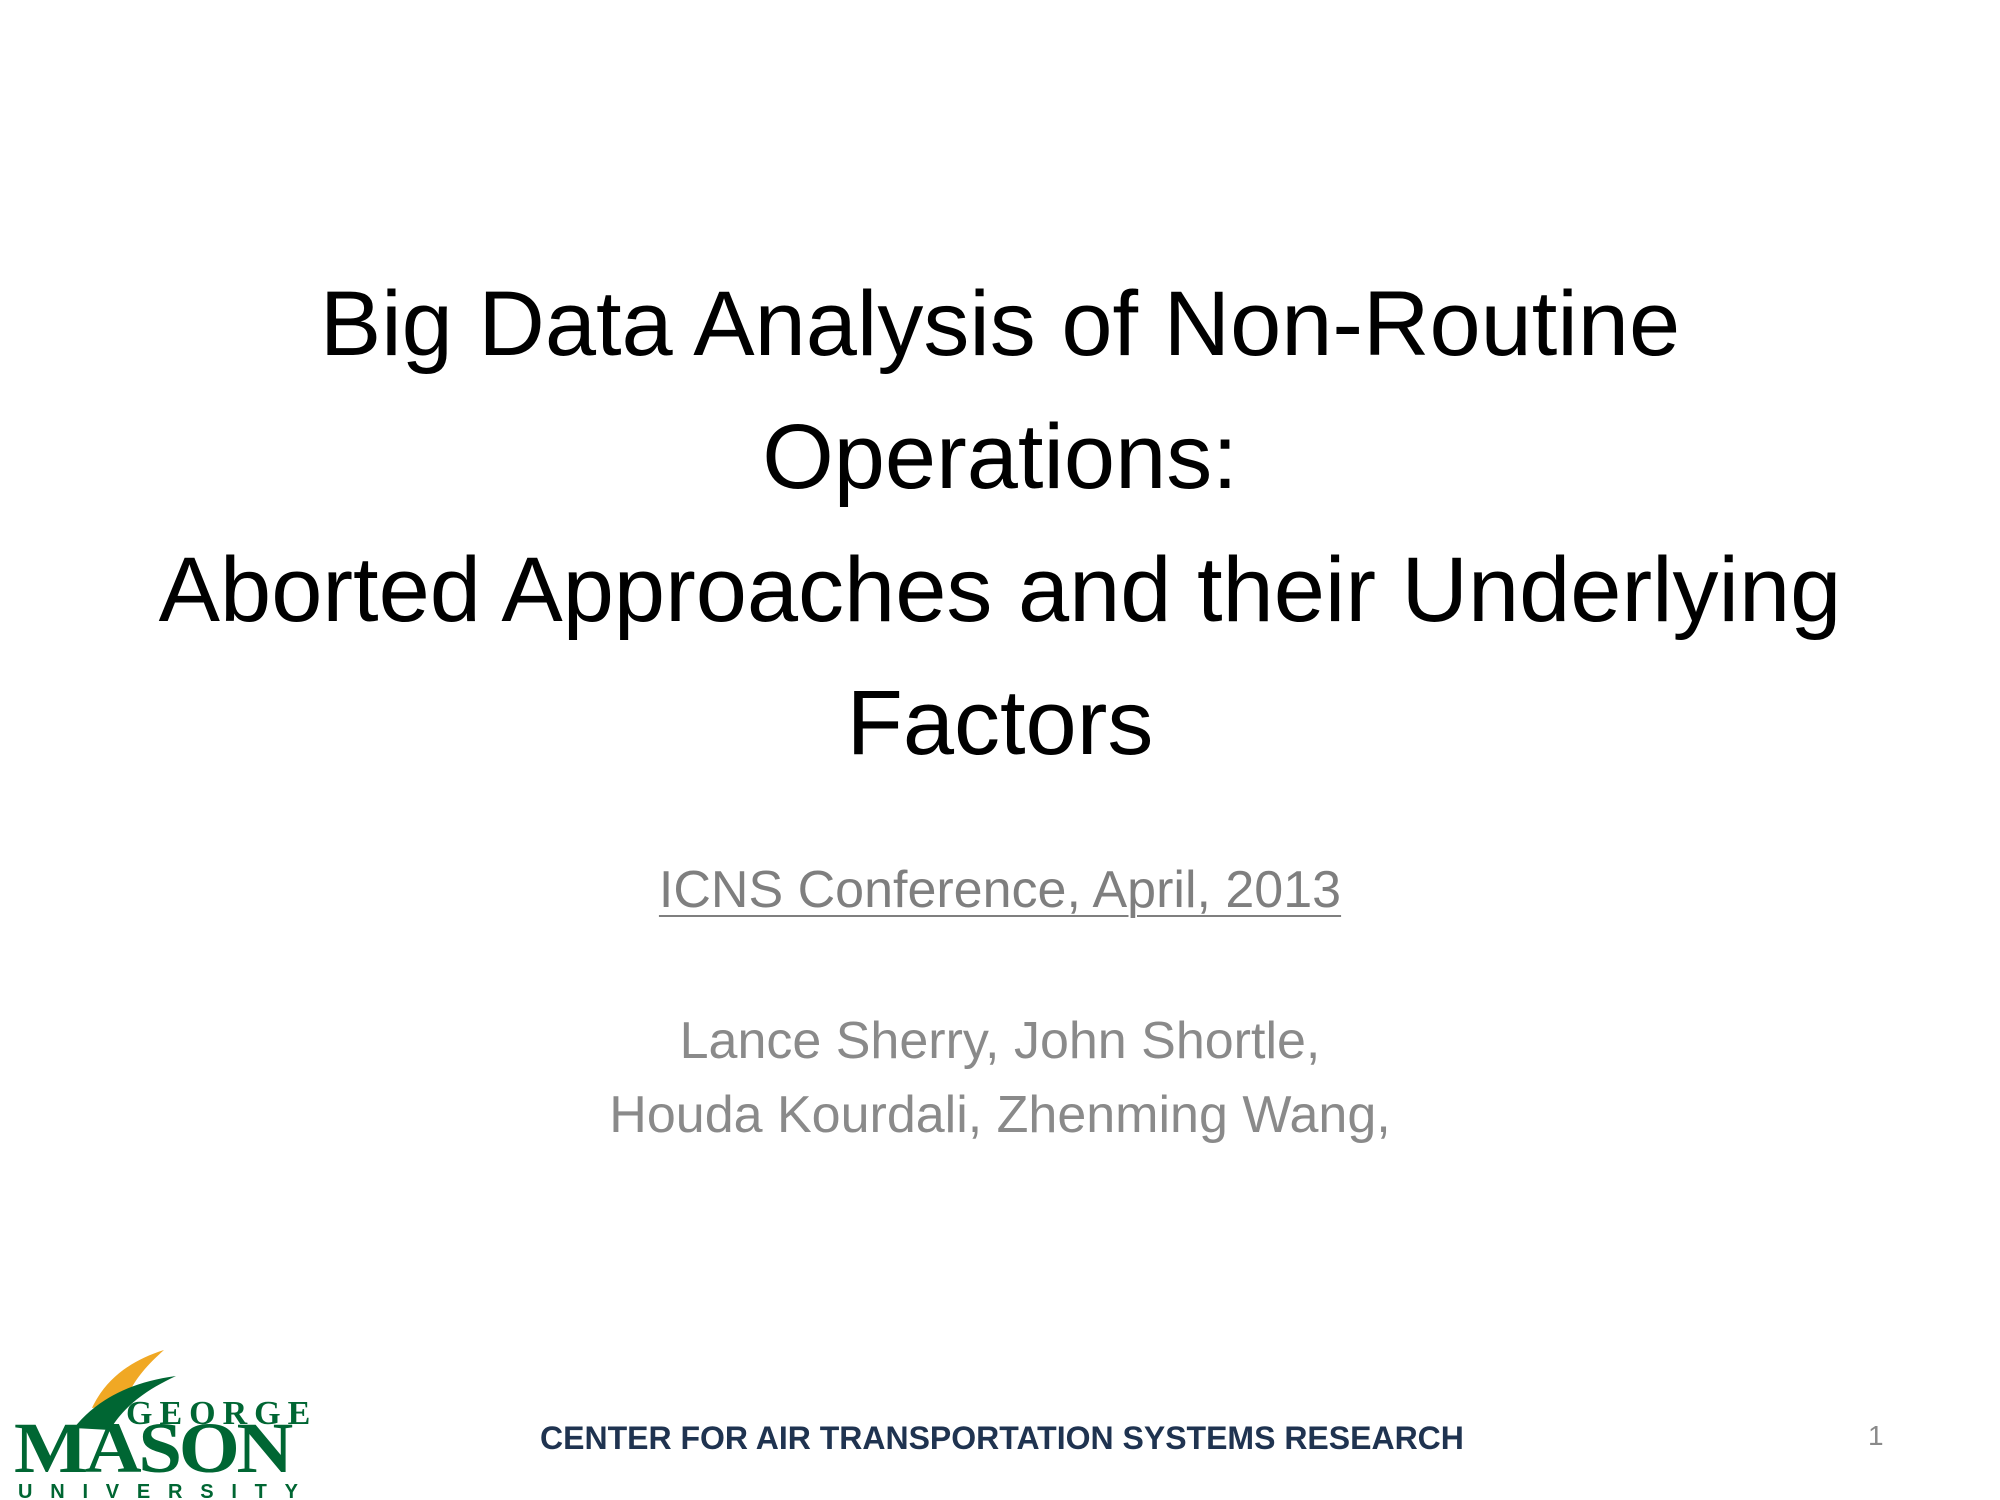  What do you see at coordinates (1000, 1041) in the screenshot?
I see `author-line-1: Lance Sherry, John Shortle,` at bounding box center [1000, 1041].